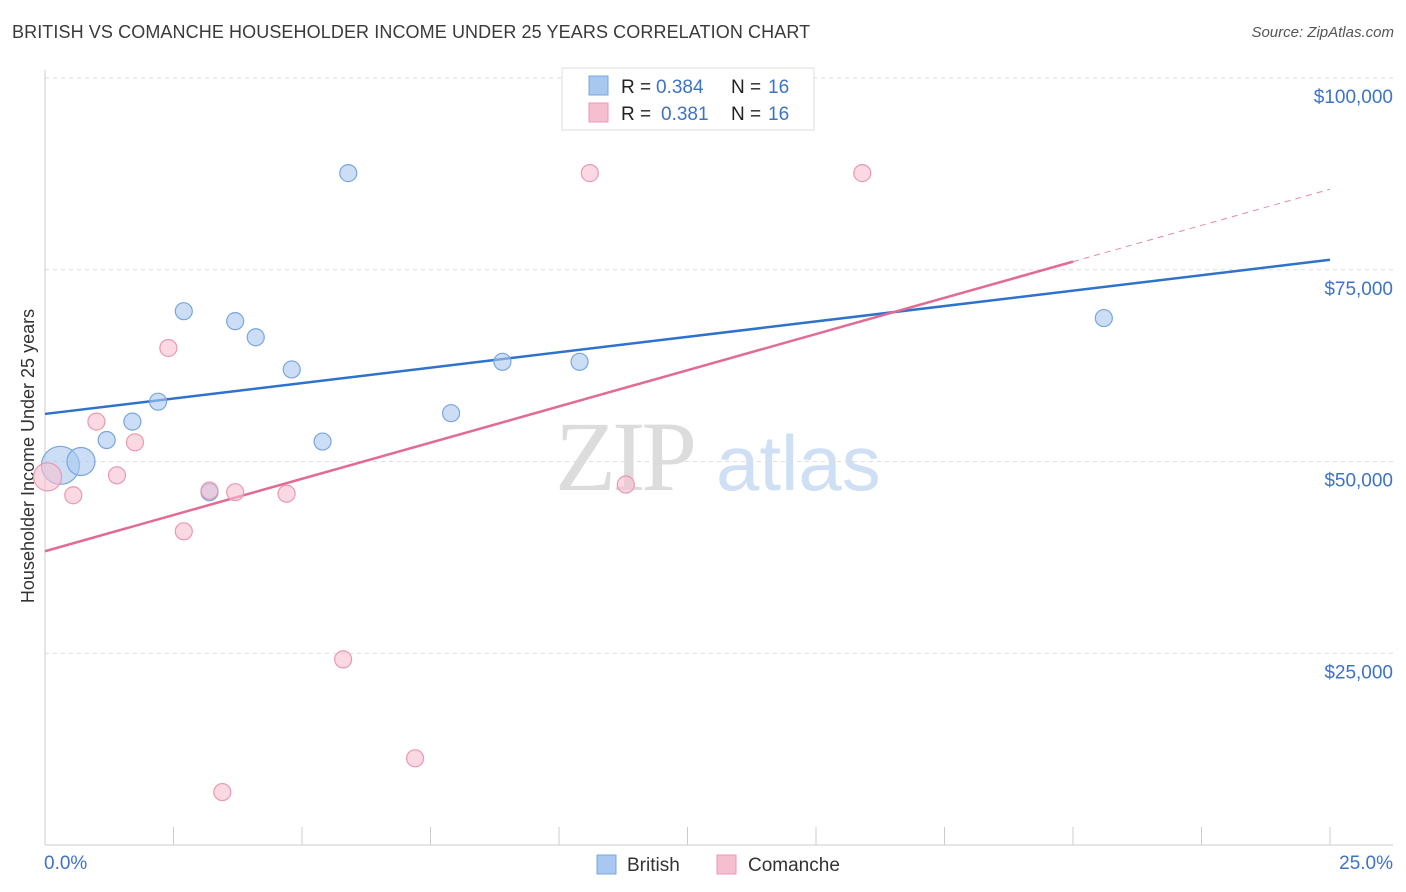  I want to click on bottom-legend-comanche-swatch, so click(726, 864).